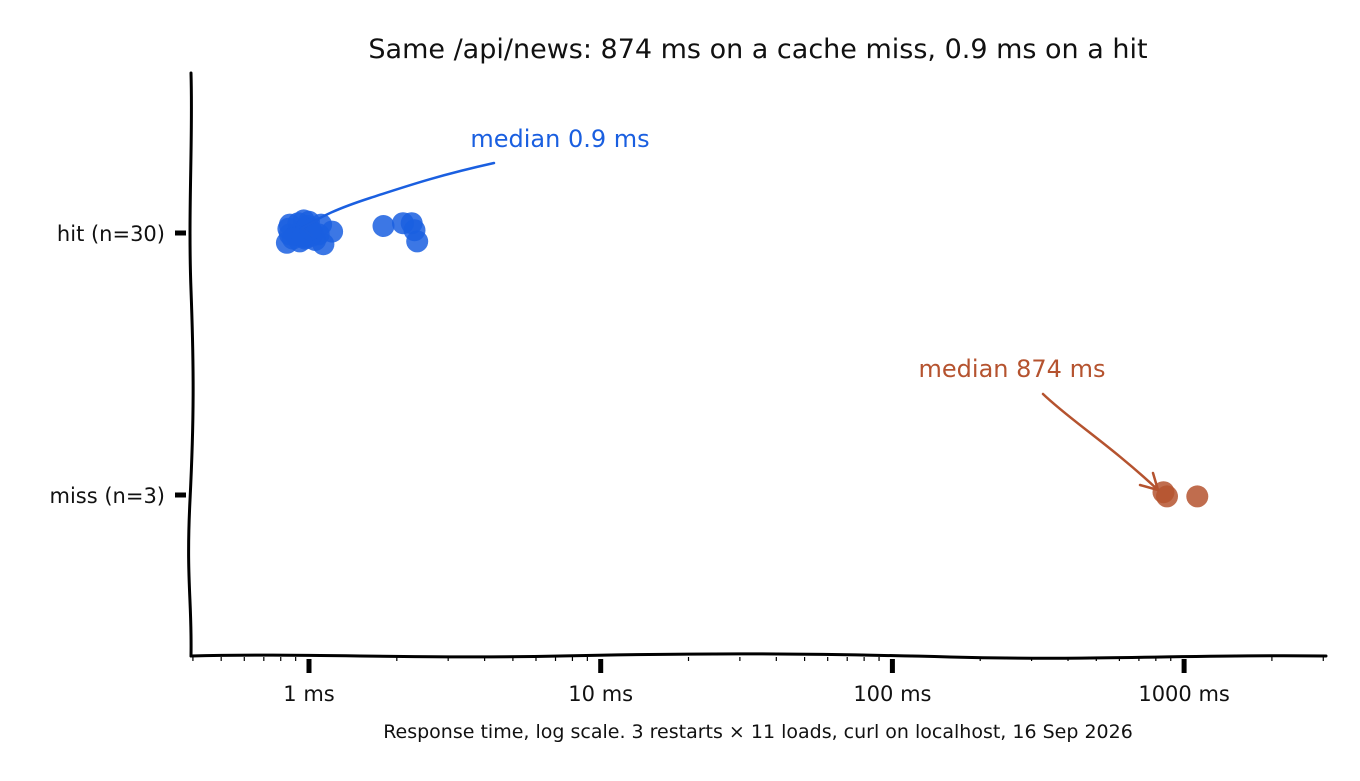  Describe the element at coordinates (600, 694) in the screenshot. I see `x-tick-label: 10 ms` at that location.